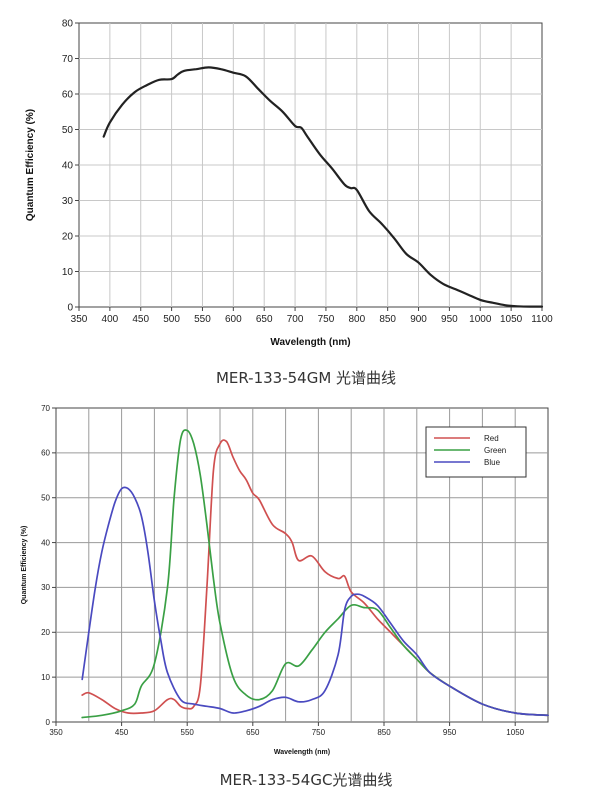  I want to click on x-tick-label: 1100, so click(542, 319).